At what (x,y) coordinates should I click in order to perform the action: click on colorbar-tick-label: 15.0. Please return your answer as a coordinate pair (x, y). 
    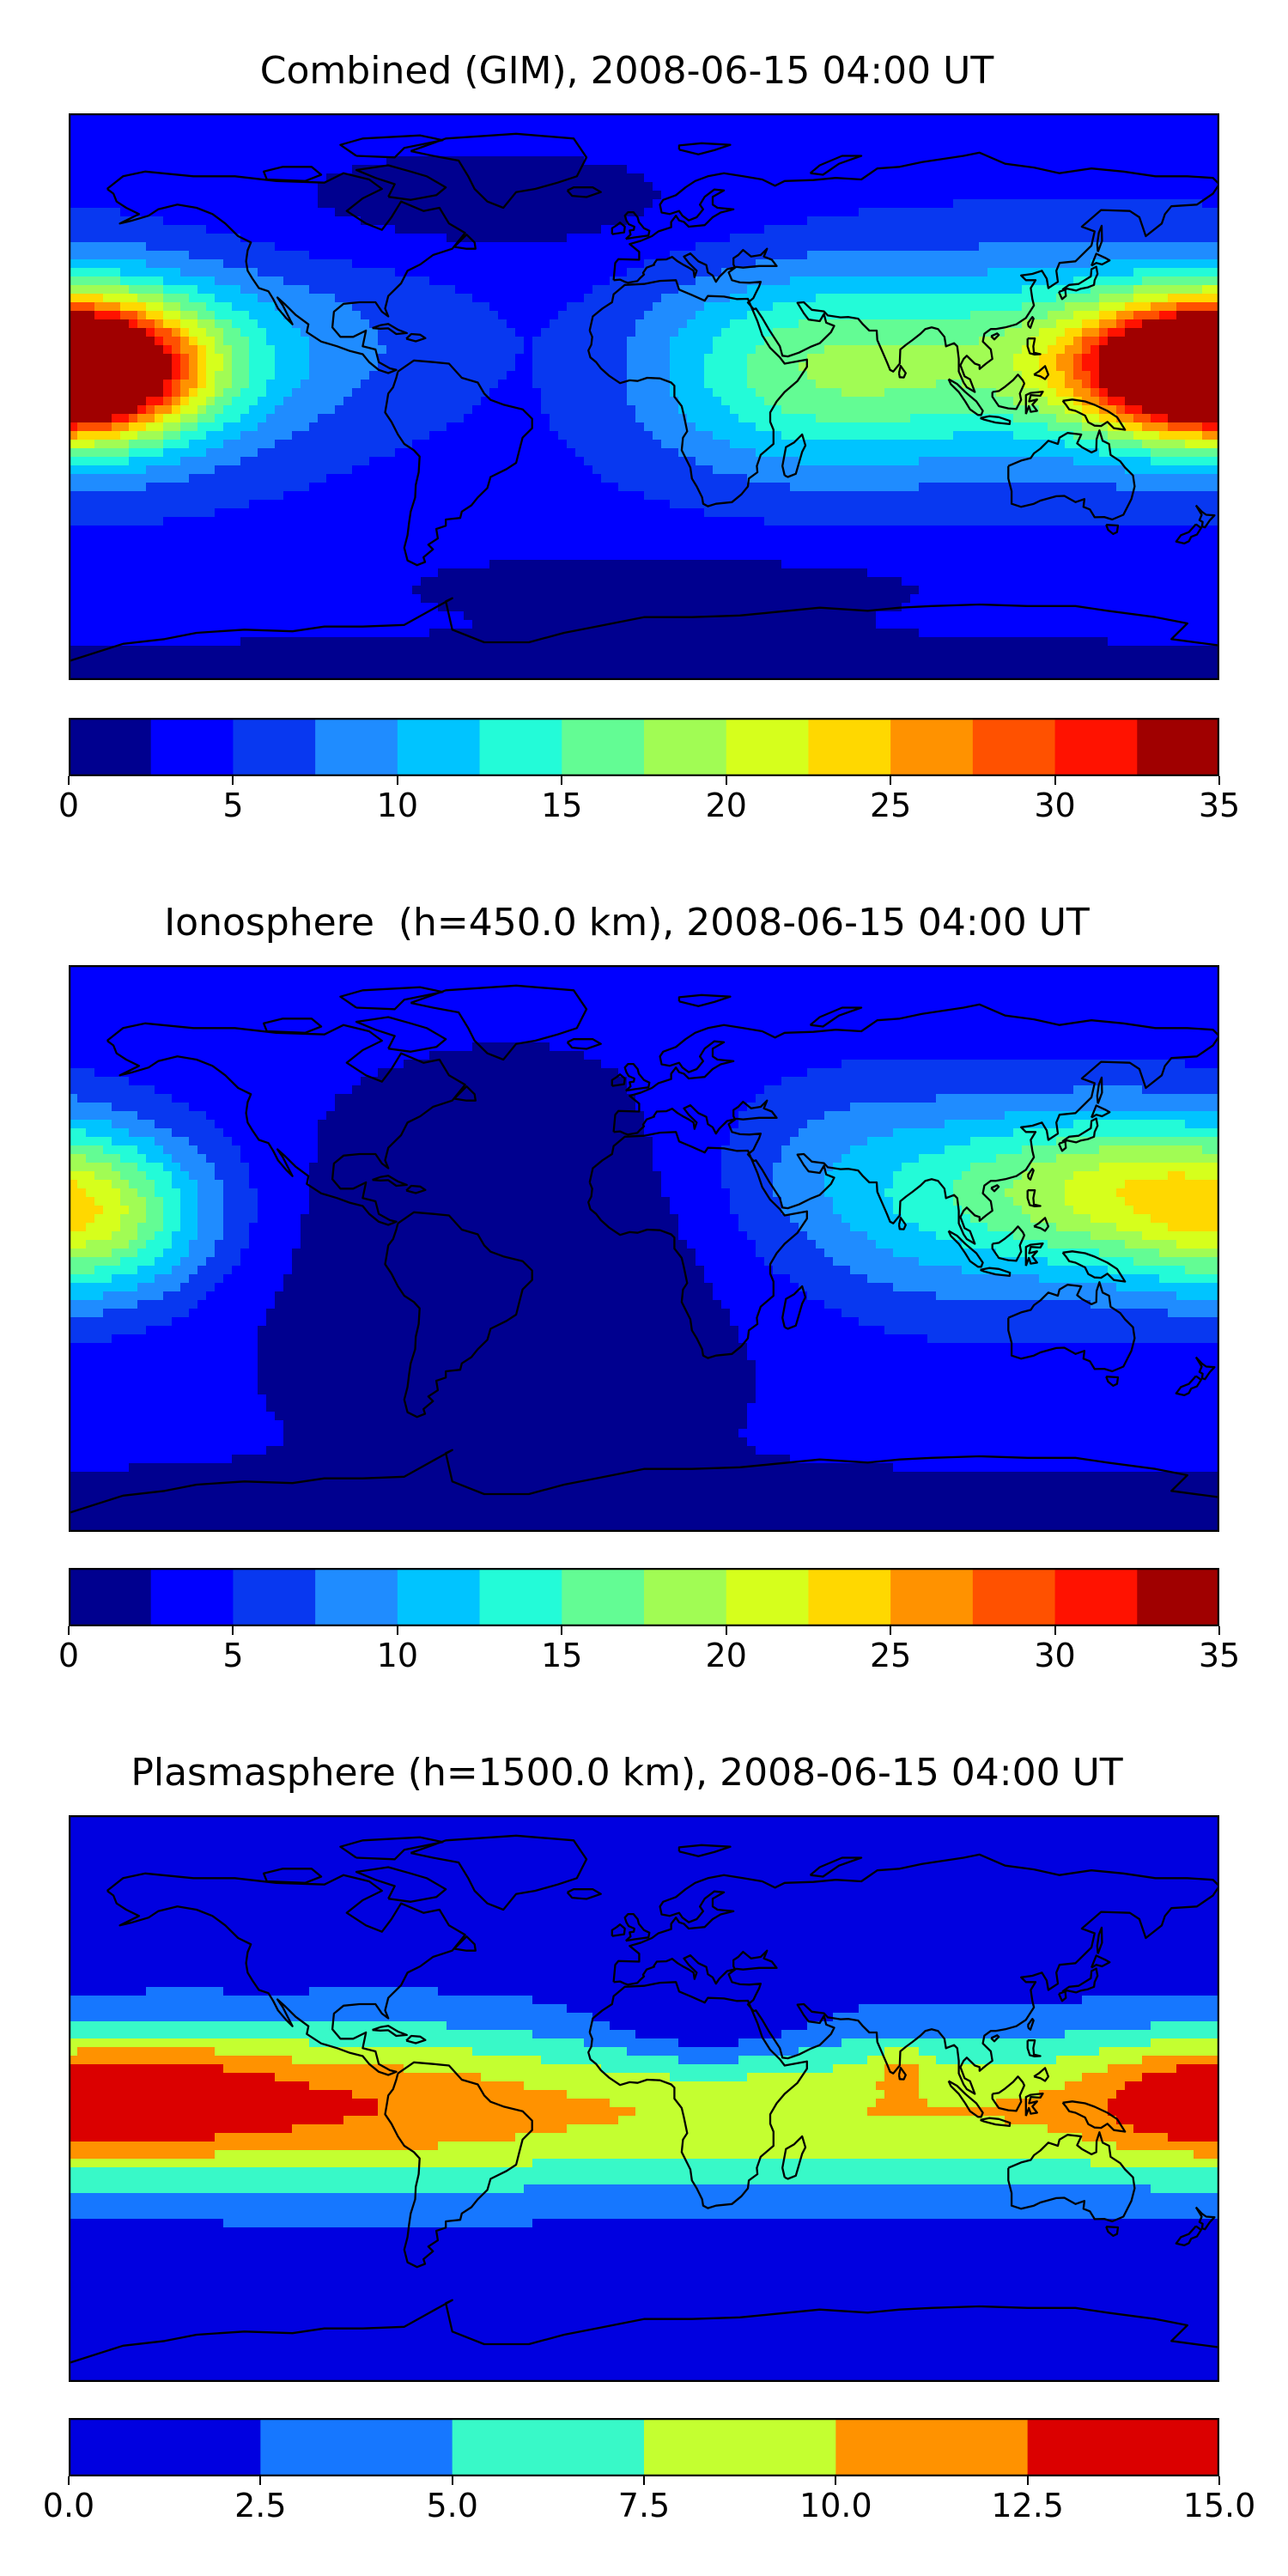
    Looking at the image, I should click on (1219, 2506).